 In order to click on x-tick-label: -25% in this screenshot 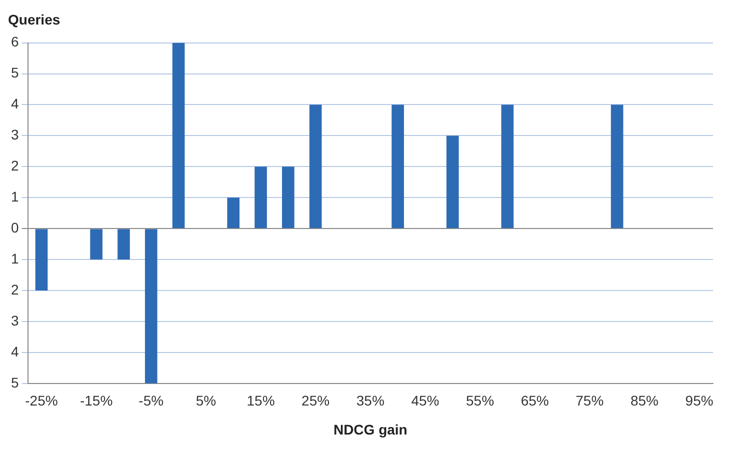, I will do `click(41, 400)`.